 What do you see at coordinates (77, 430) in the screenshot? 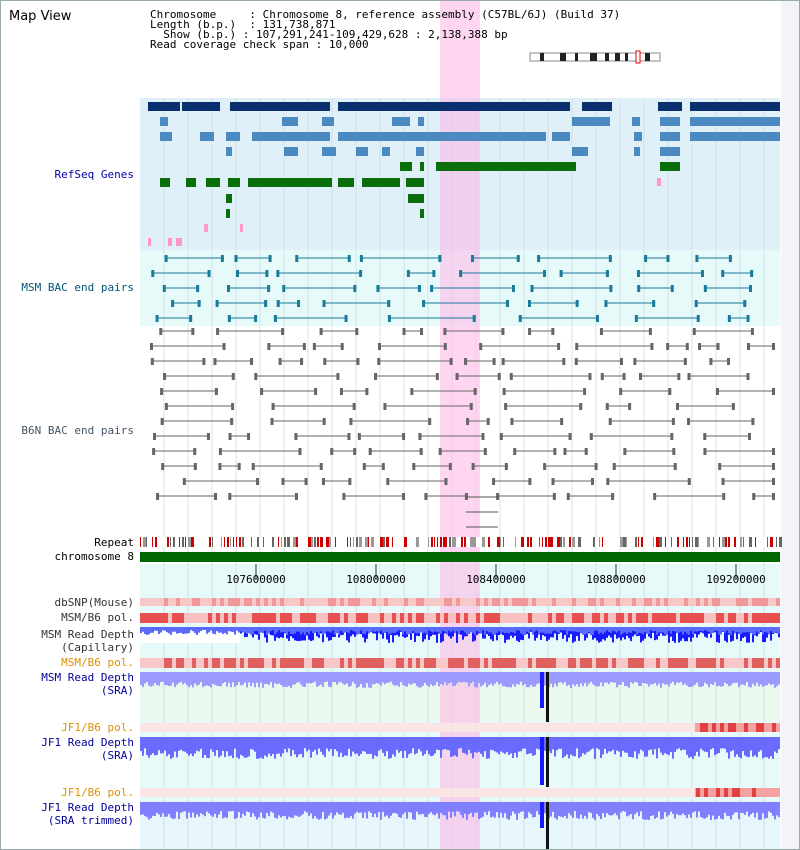
I see `track-label-b6n-bac: B6N BAC end pairs` at bounding box center [77, 430].